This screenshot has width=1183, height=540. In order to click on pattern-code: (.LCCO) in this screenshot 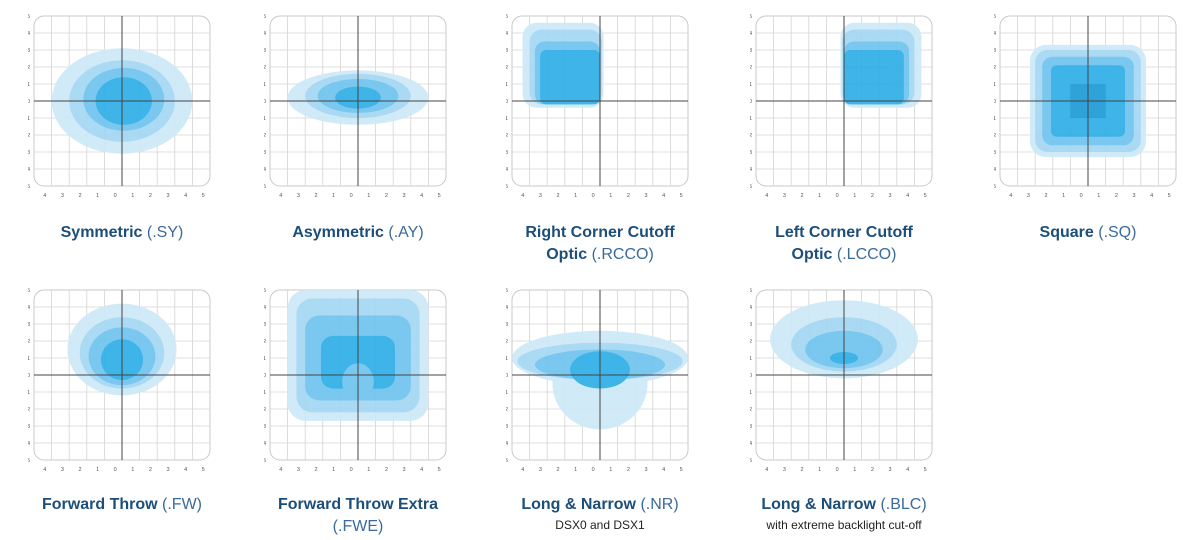, I will do `click(867, 254)`.